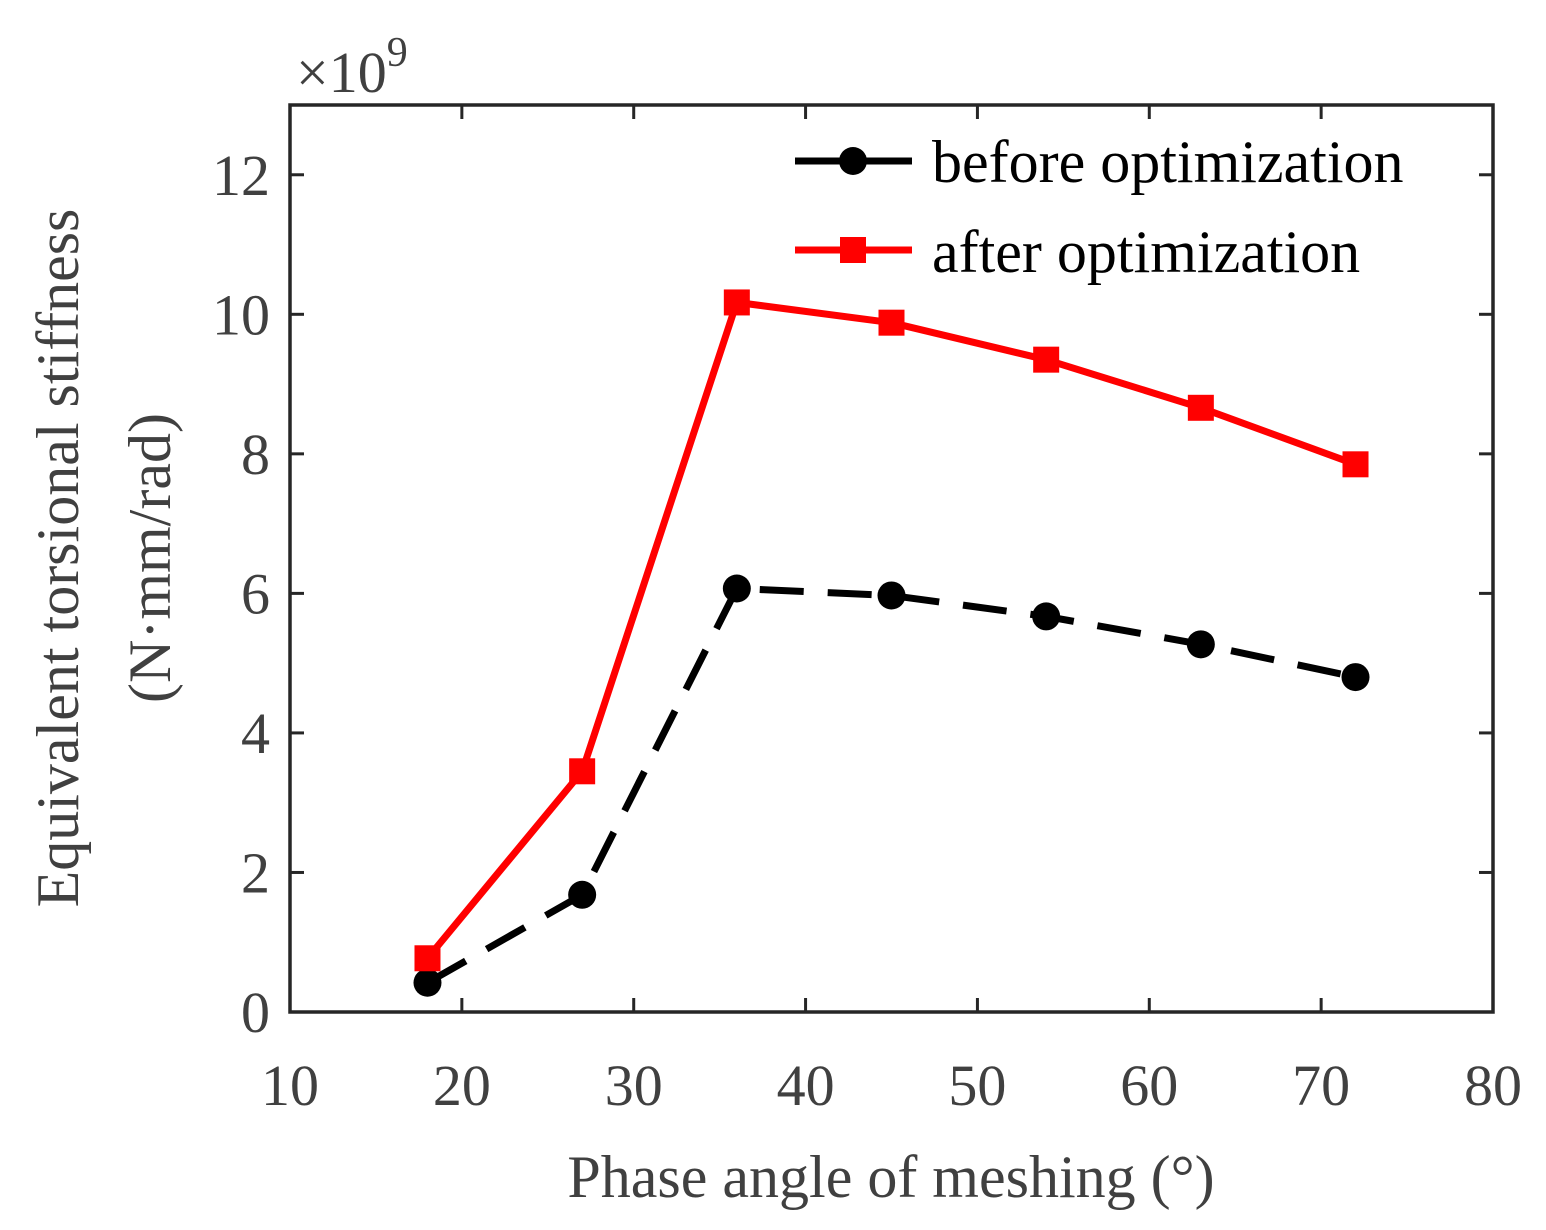  What do you see at coordinates (853, 161) in the screenshot?
I see `legend-swatch-before-marker` at bounding box center [853, 161].